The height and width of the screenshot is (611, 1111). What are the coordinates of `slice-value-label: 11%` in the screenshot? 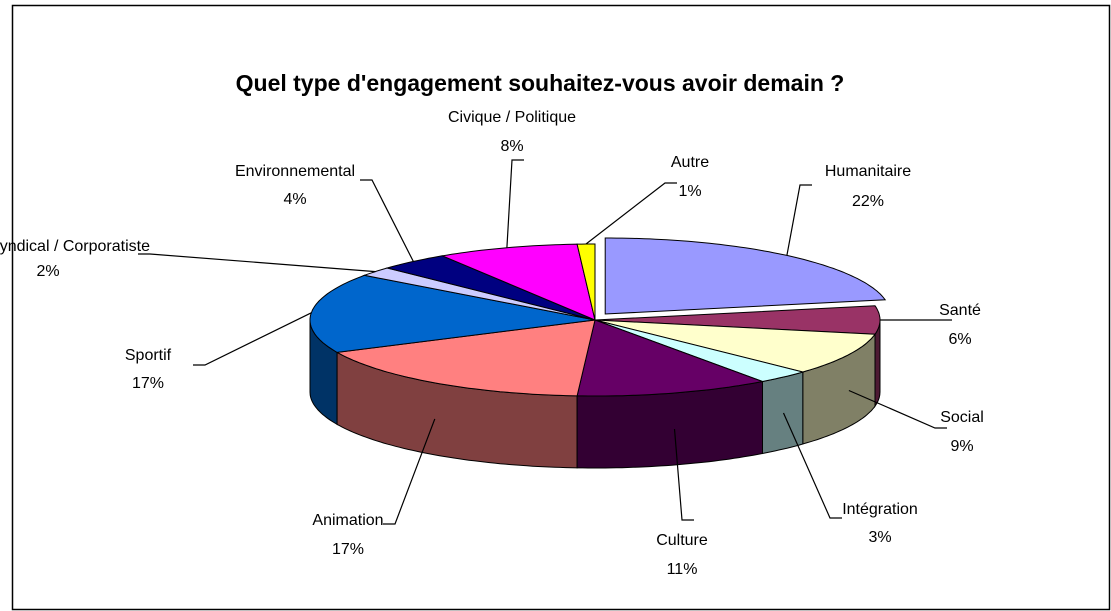 It's located at (682, 569).